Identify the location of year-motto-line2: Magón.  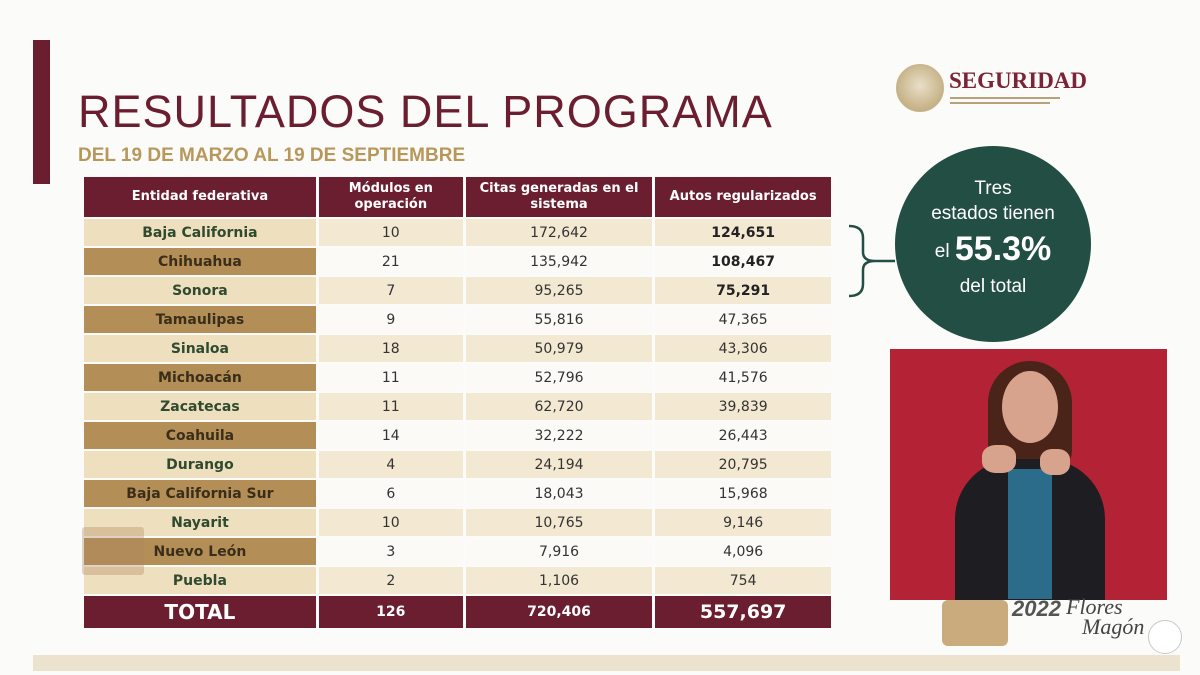
(1113, 626).